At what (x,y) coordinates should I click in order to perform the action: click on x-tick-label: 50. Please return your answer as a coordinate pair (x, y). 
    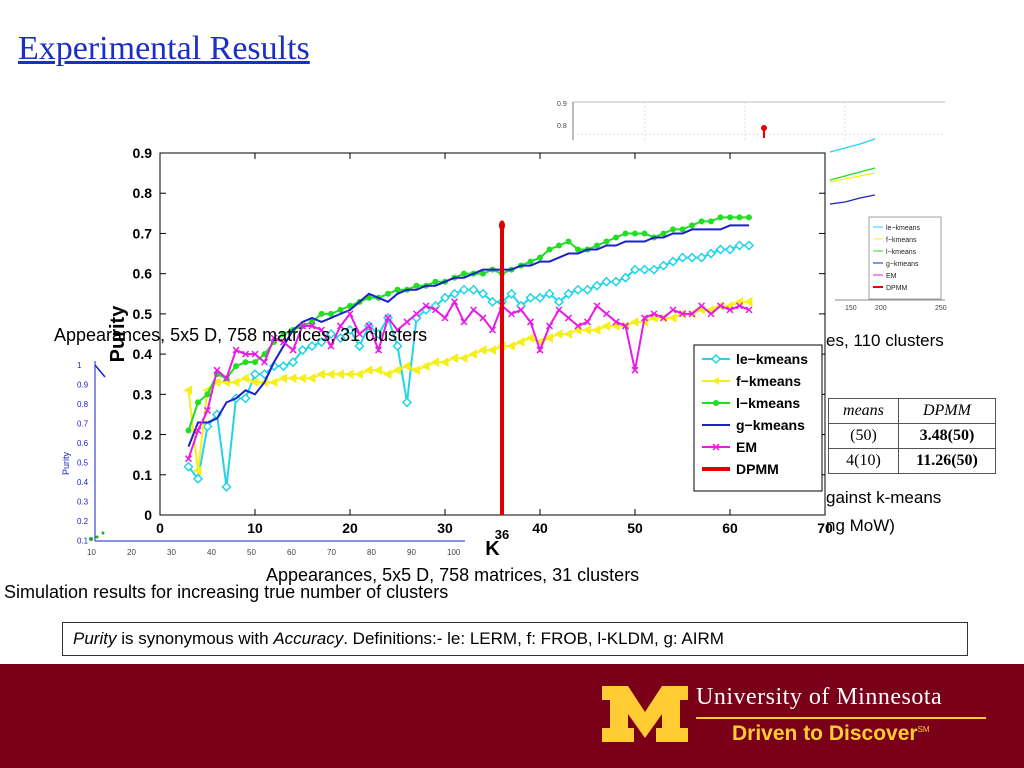
    Looking at the image, I should click on (635, 528).